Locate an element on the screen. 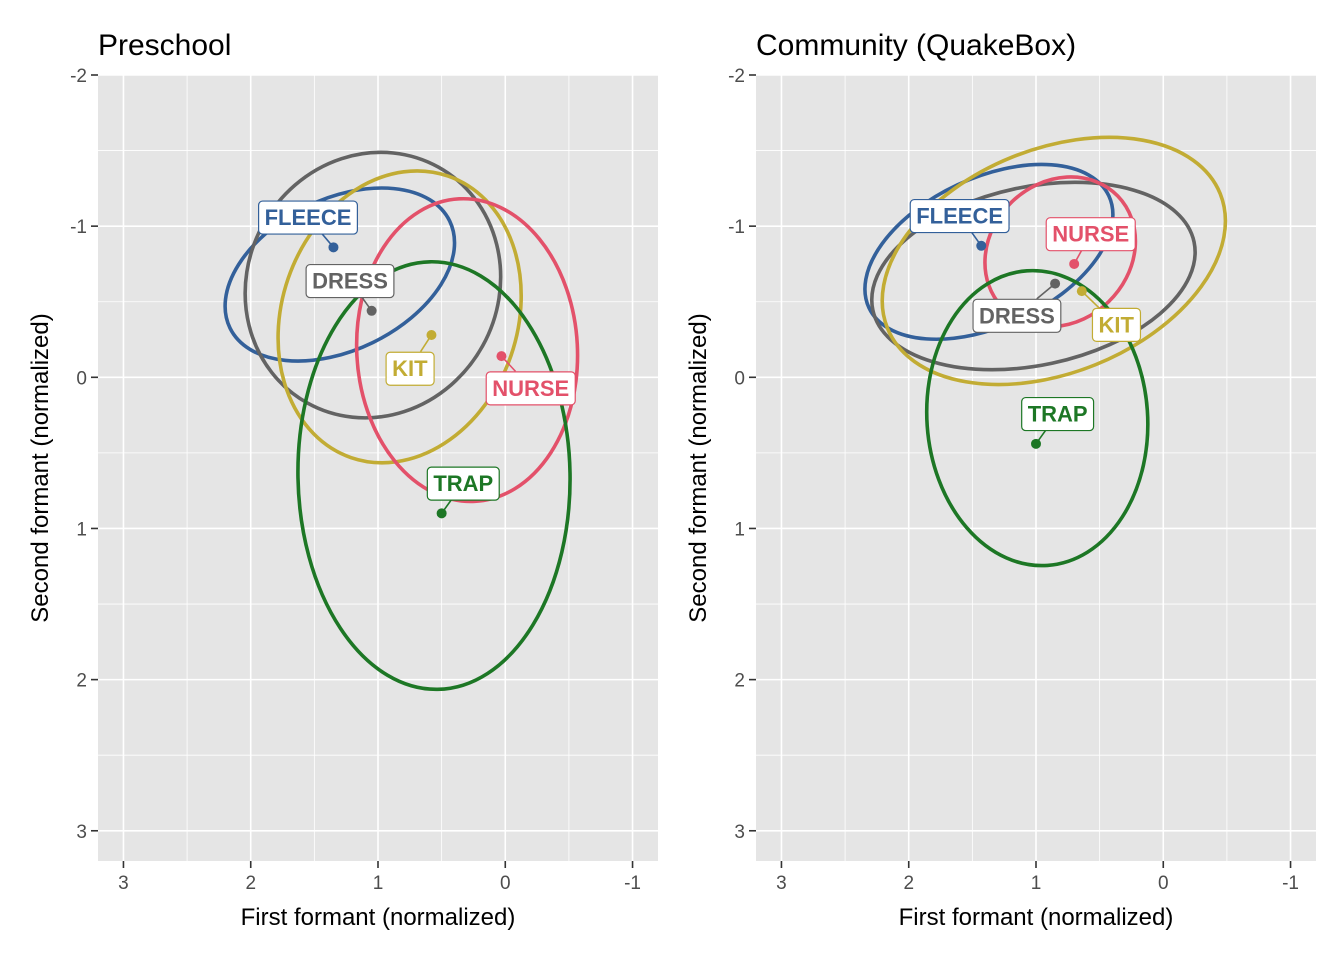 This screenshot has height=960, width=1344. ellipse-nurse is located at coordinates (467, 350).